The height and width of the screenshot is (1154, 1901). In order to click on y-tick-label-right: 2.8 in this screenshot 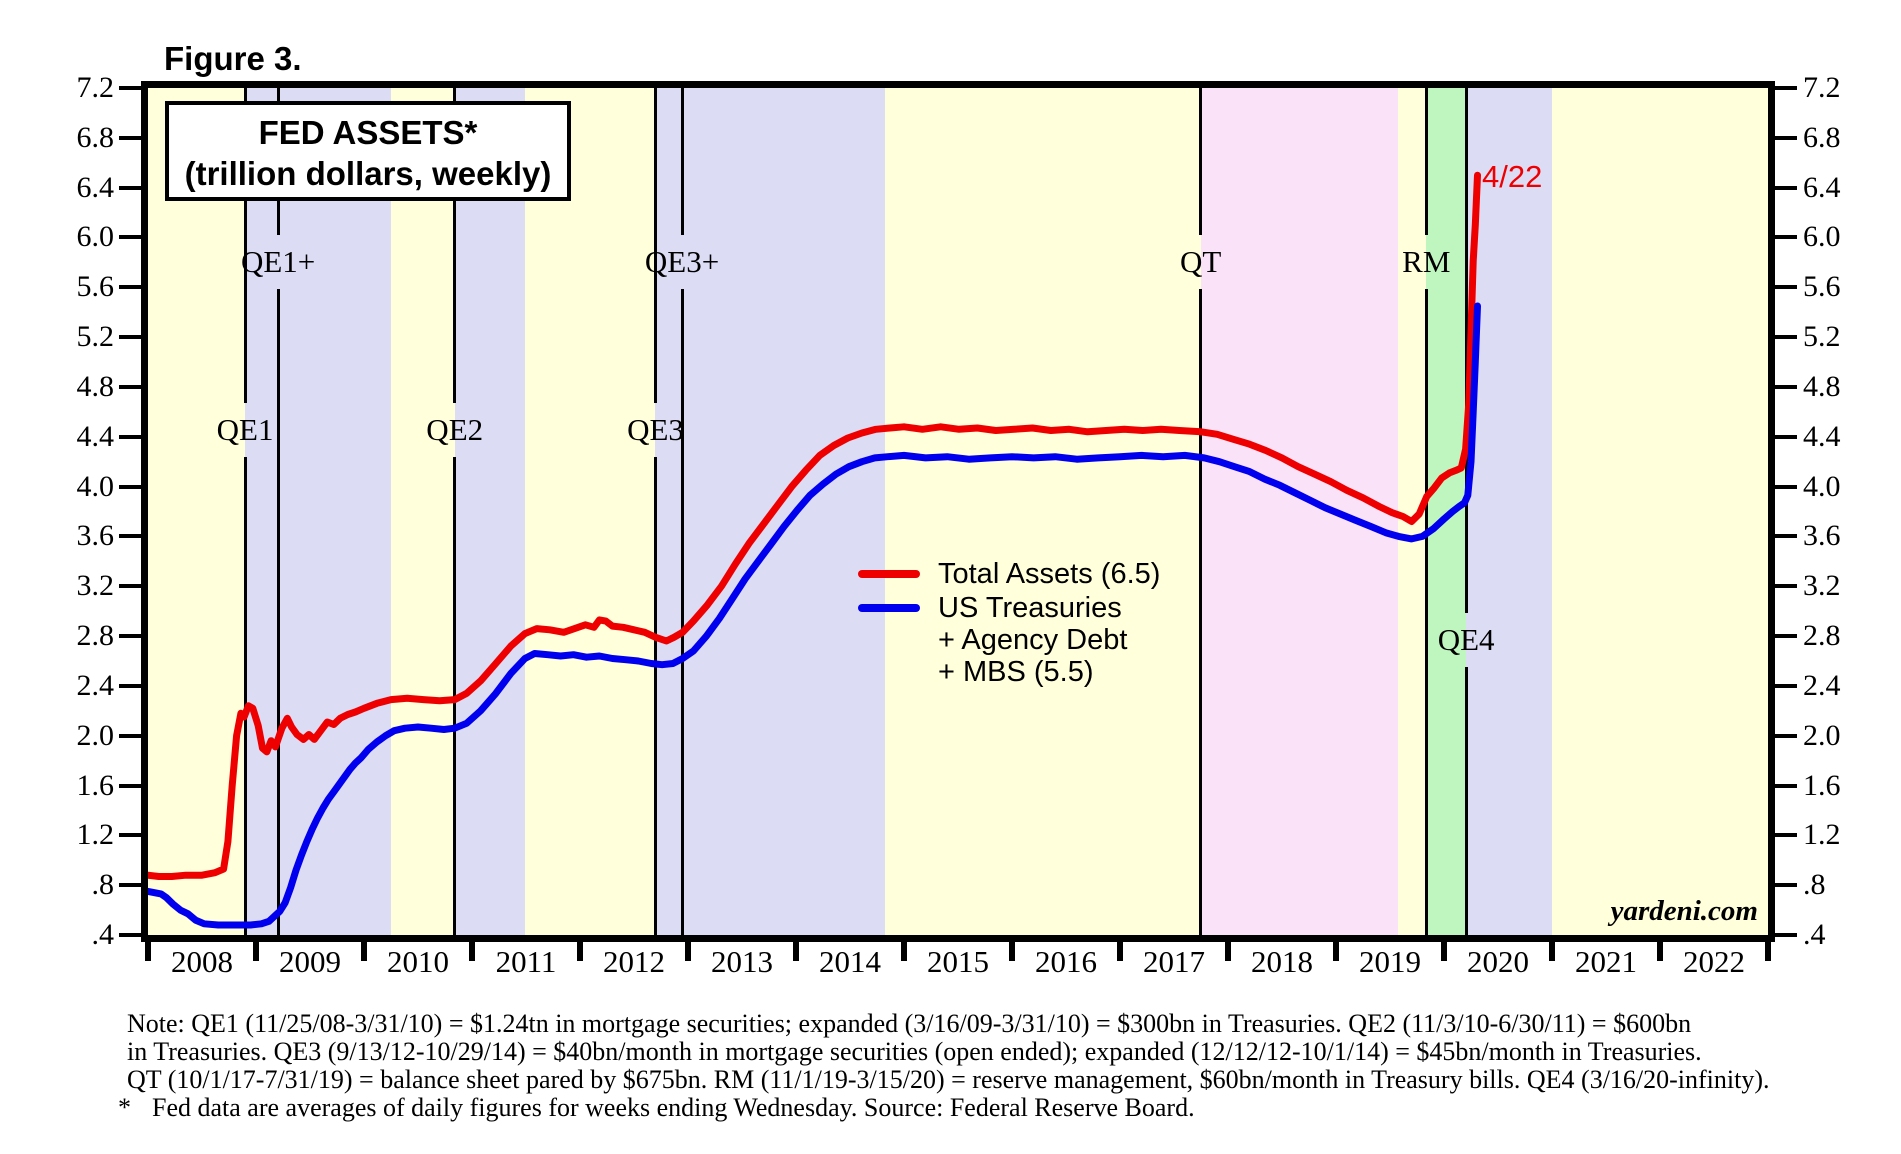, I will do `click(1822, 636)`.